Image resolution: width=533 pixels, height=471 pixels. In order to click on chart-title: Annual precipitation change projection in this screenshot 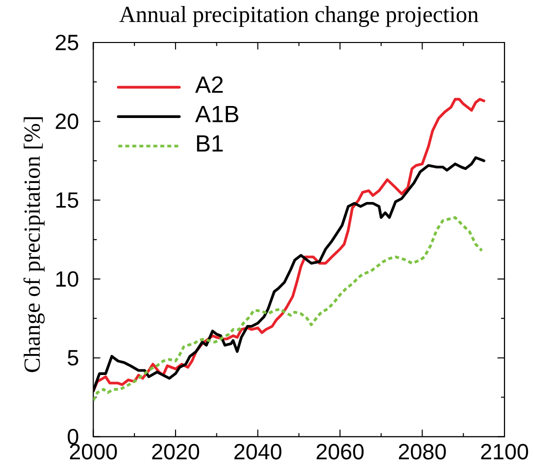, I will do `click(298, 16)`.